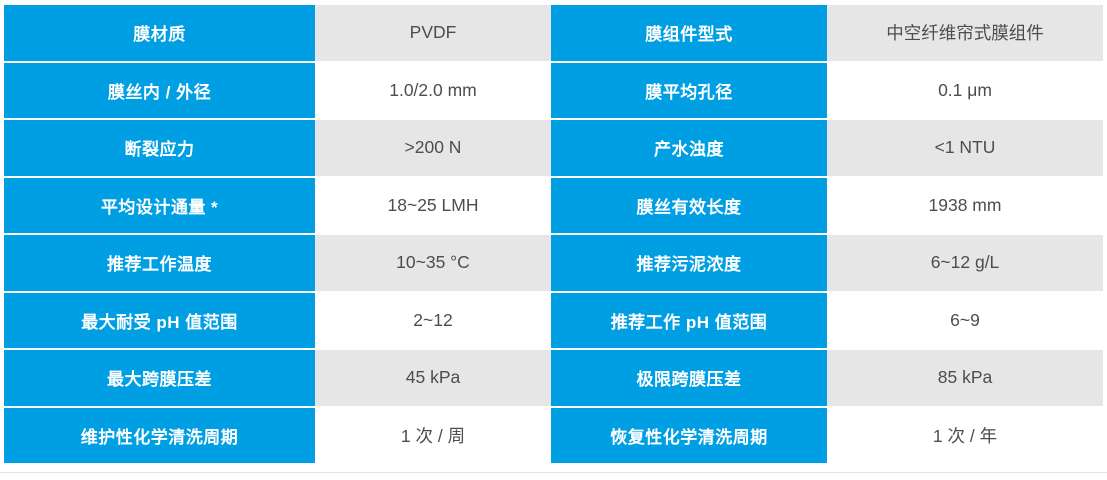 The image size is (1107, 480). What do you see at coordinates (965, 435) in the screenshot?
I see `spec-value: 1 次 / 年` at bounding box center [965, 435].